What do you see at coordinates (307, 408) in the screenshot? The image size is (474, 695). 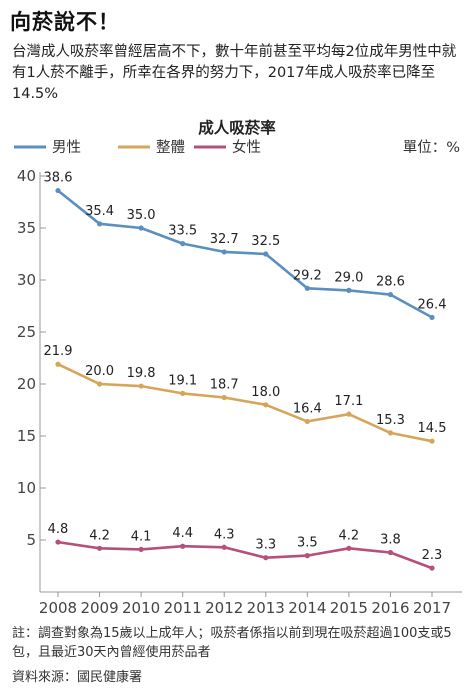 I see `data-label: 16.4` at bounding box center [307, 408].